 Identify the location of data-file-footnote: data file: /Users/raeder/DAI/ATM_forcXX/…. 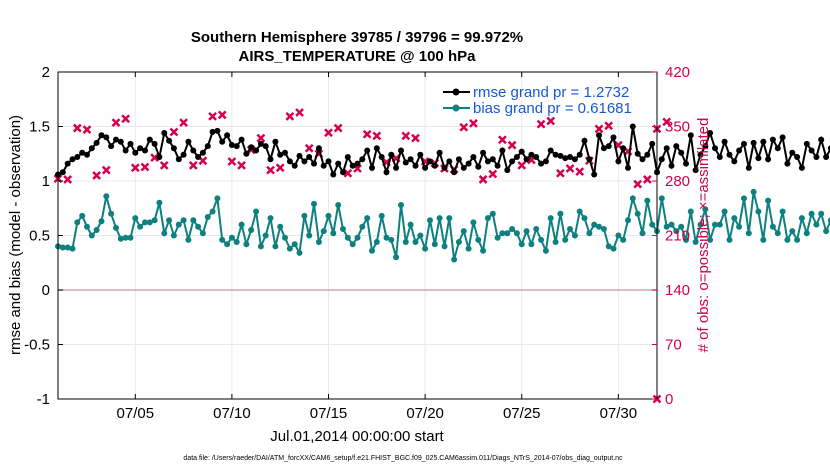
(403, 458).